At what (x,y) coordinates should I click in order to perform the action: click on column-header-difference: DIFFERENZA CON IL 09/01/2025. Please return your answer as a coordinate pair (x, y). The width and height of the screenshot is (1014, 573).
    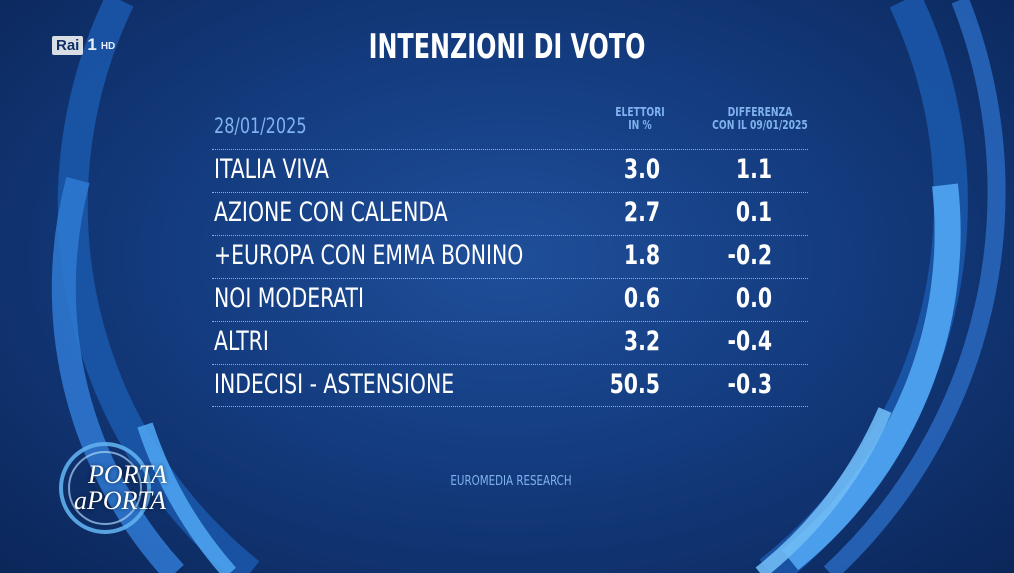
    Looking at the image, I should click on (760, 119).